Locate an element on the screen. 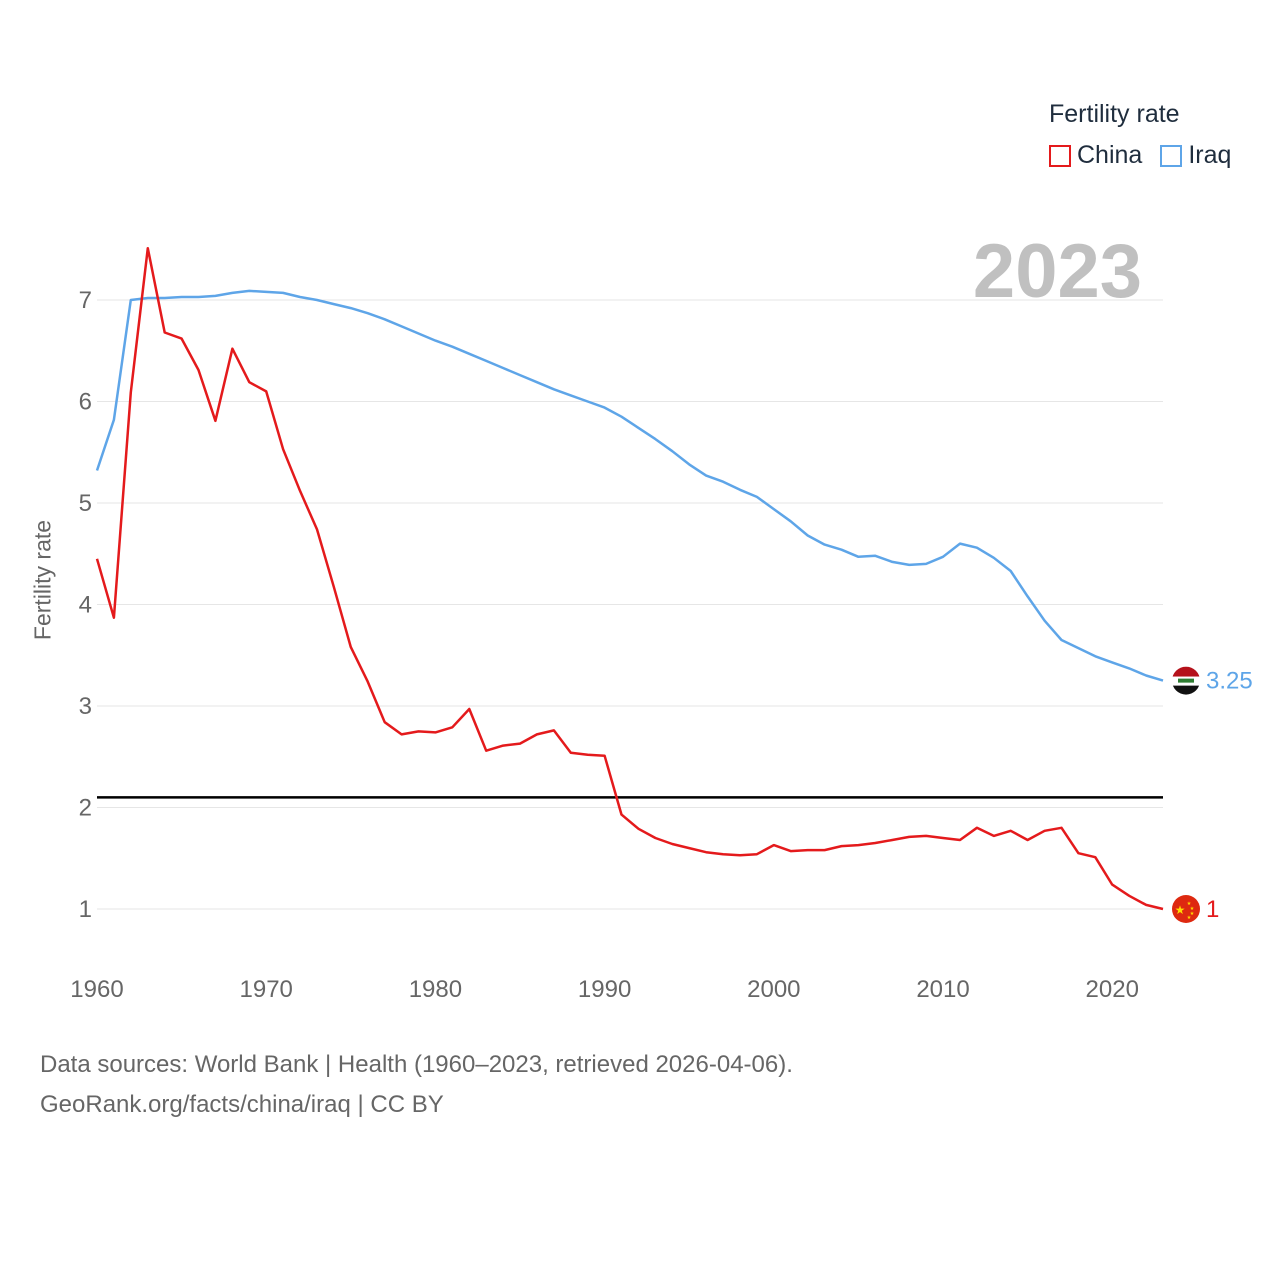  x-tick-label: 2010 is located at coordinates (942, 989).